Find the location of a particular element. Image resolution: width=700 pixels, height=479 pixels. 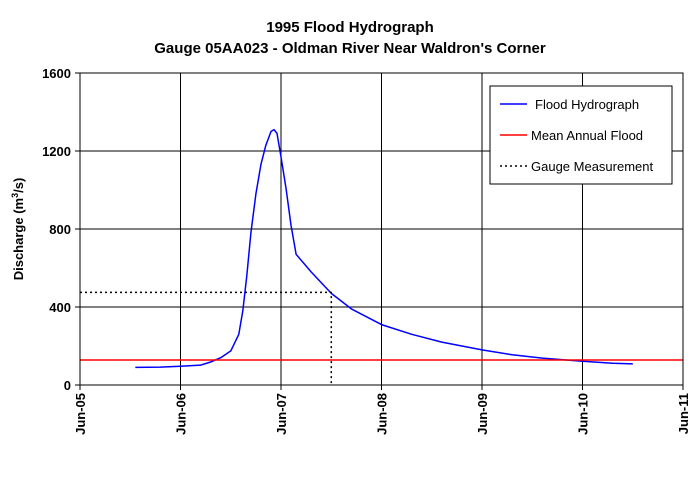

y-axis-label-main: Discharge (m is located at coordinates (18, 239).